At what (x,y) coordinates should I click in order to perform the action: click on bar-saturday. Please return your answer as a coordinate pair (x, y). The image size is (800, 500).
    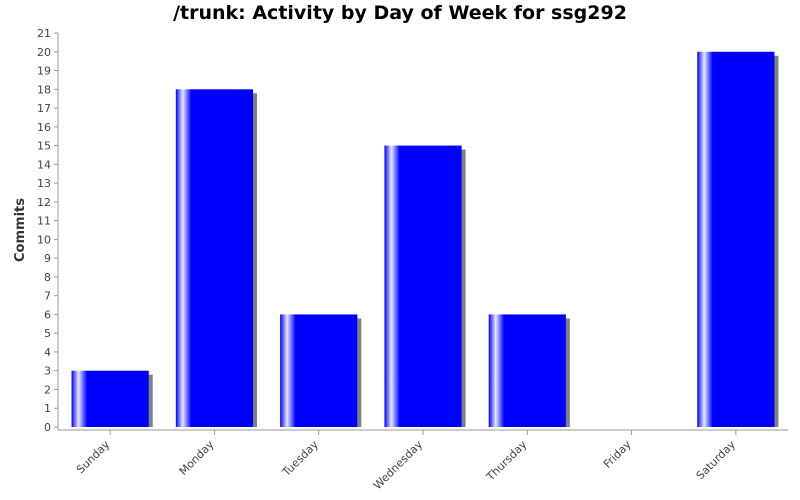
    Looking at the image, I should click on (736, 239).